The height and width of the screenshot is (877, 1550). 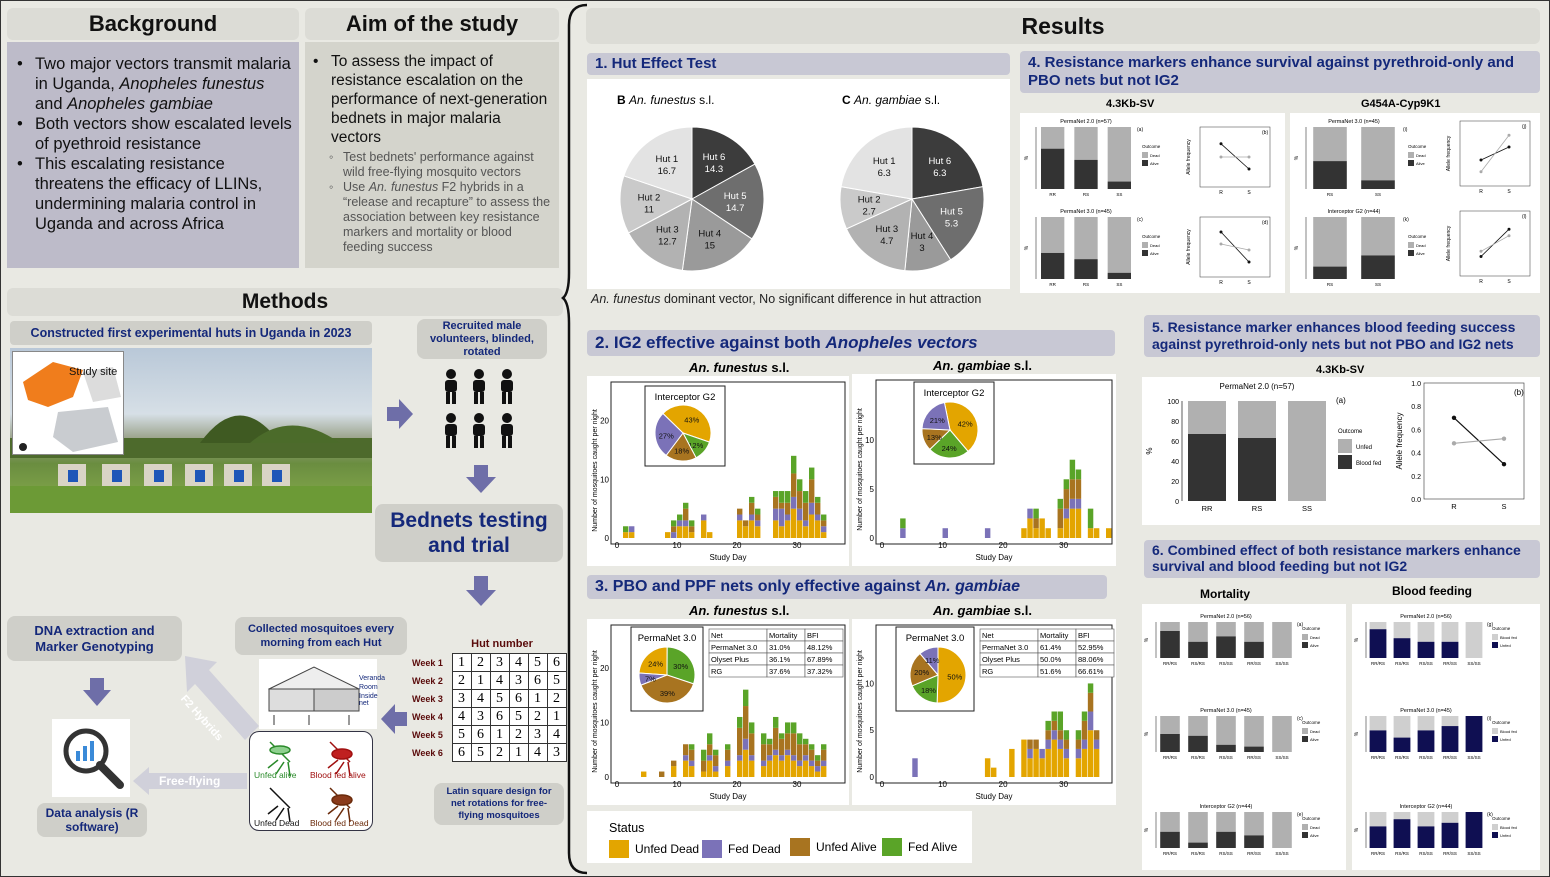 What do you see at coordinates (1426, 617) in the screenshot?
I see `small-chart-title: PermaNet 2.0 (n=56)` at bounding box center [1426, 617].